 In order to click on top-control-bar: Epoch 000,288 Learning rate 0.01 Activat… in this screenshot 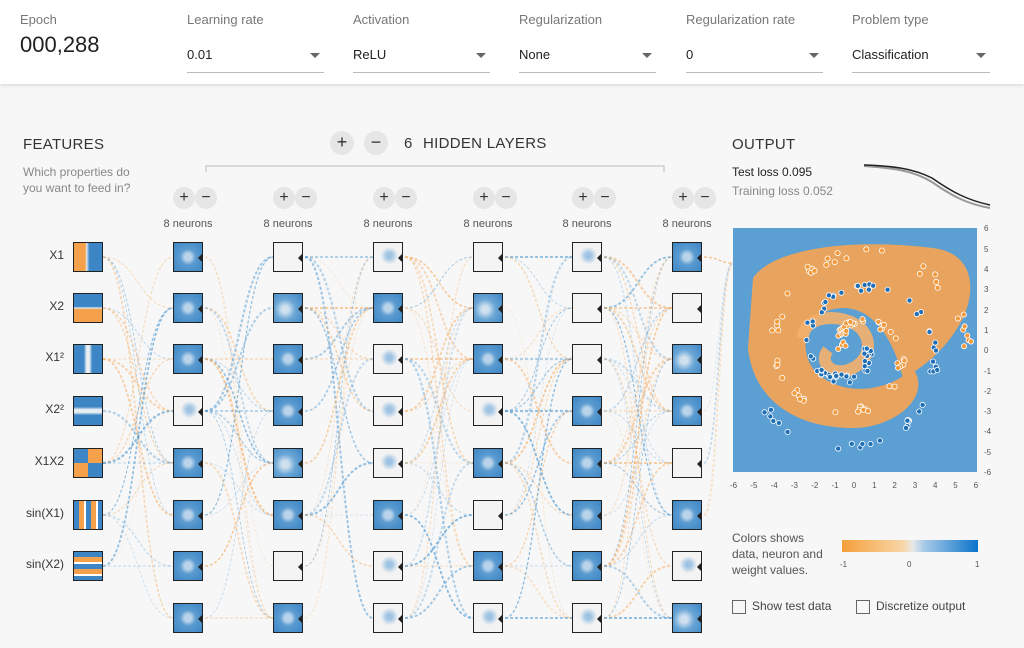, I will do `click(512, 42)`.